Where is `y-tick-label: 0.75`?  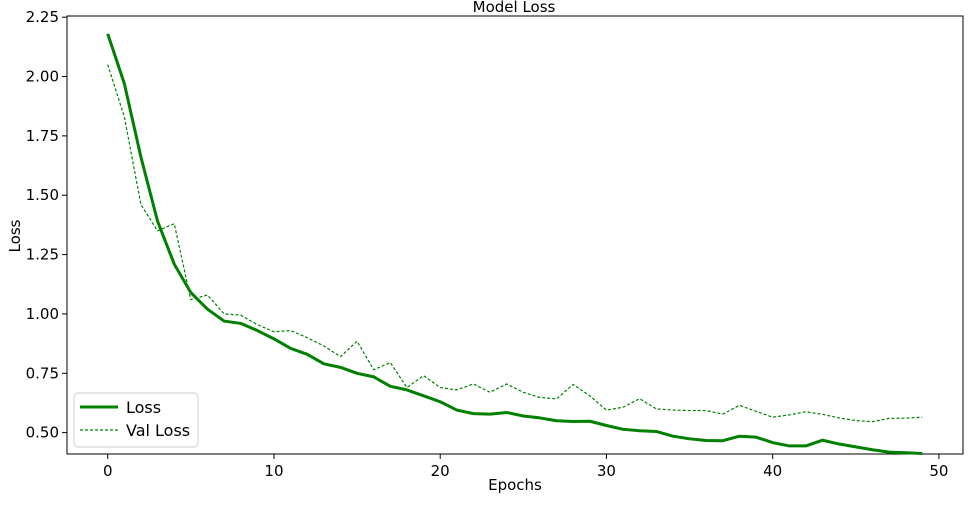 y-tick-label: 0.75 is located at coordinates (42, 373).